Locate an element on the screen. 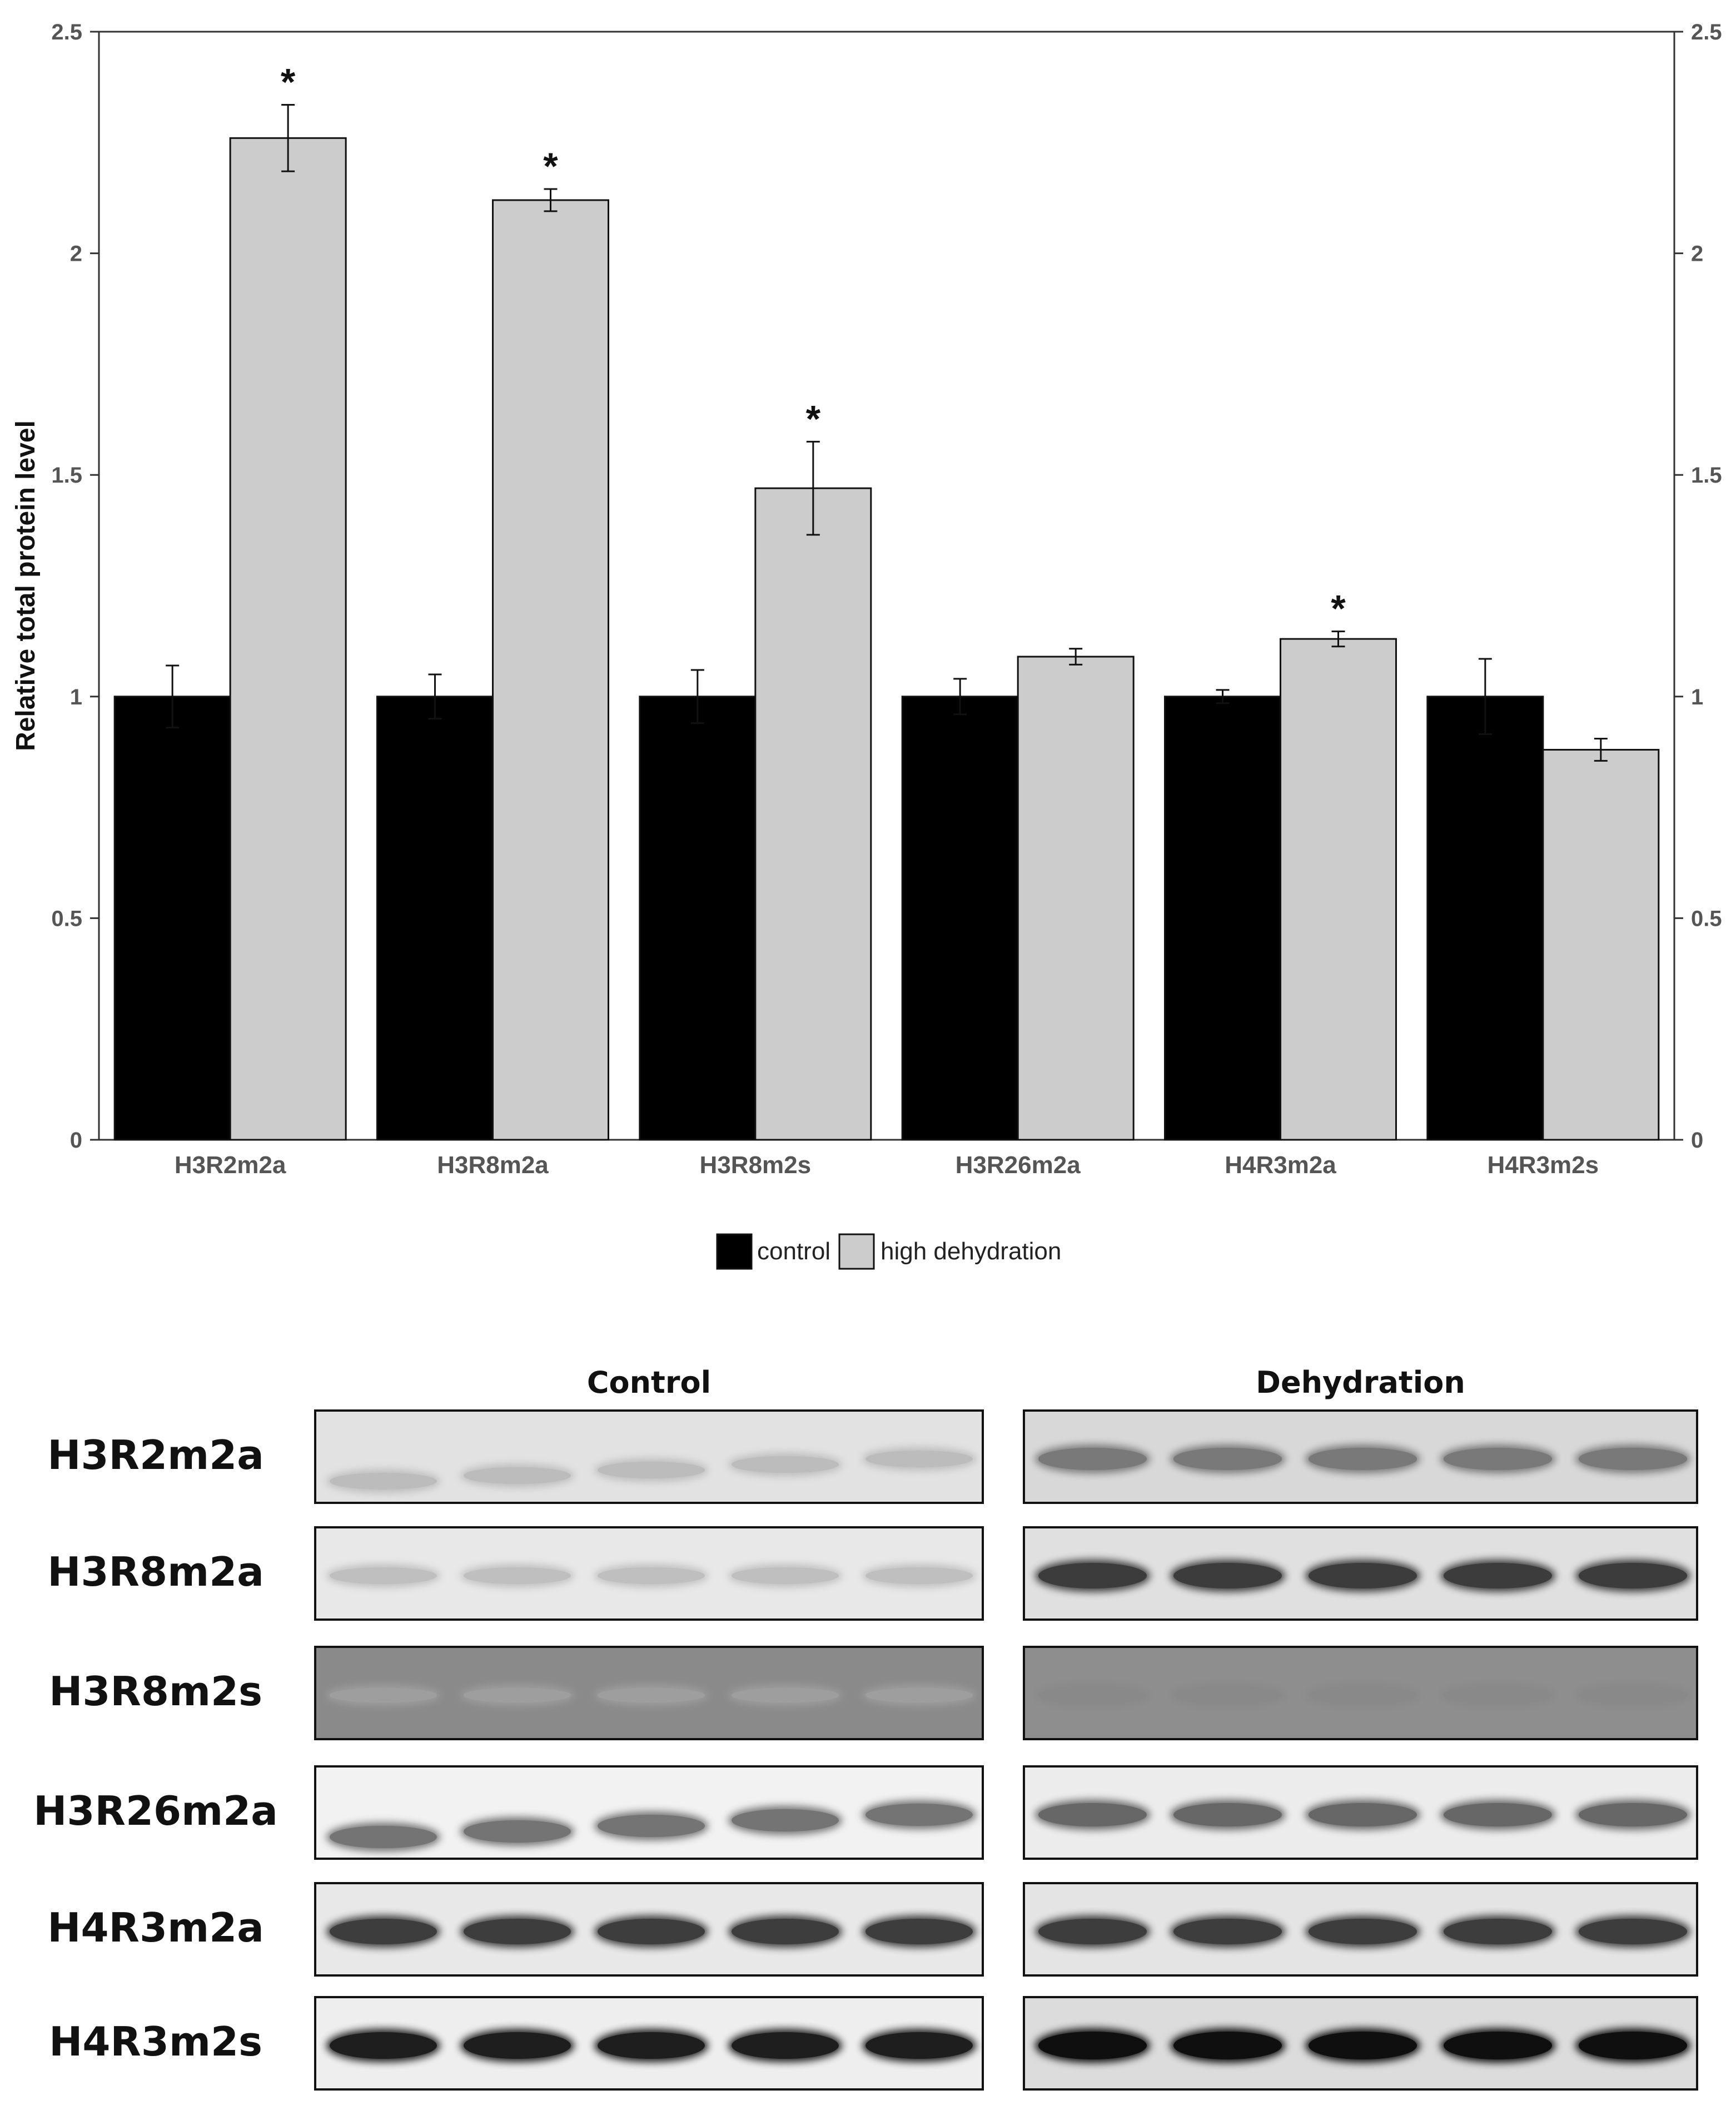  x-tick-label: H3R8m2a is located at coordinates (493, 1165).